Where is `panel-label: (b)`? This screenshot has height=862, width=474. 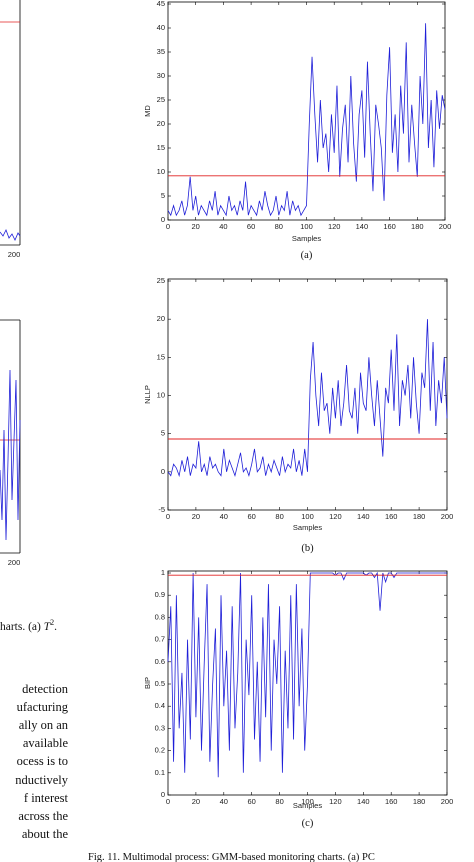 panel-label: (b) is located at coordinates (307, 548).